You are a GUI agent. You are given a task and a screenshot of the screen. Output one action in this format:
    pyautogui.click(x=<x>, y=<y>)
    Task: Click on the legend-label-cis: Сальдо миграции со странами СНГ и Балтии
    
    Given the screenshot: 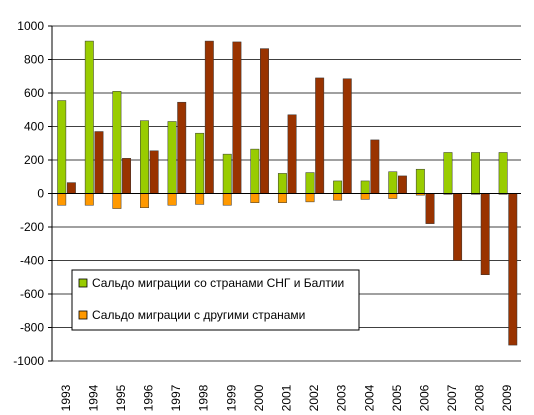 What is the action you would take?
    pyautogui.click(x=218, y=283)
    